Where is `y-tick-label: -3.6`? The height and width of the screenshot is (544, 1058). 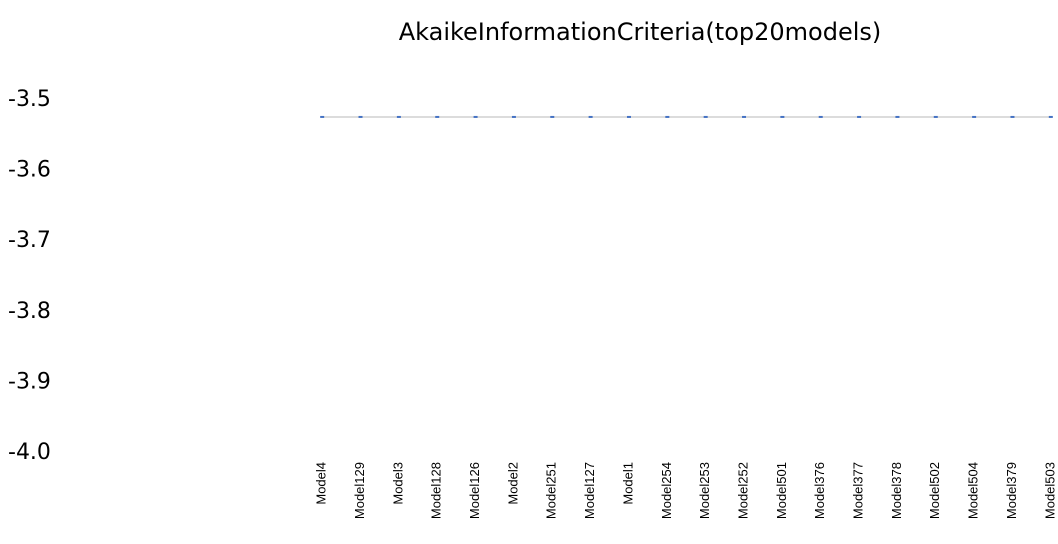
y-tick-label: -3.6 is located at coordinates (29, 170).